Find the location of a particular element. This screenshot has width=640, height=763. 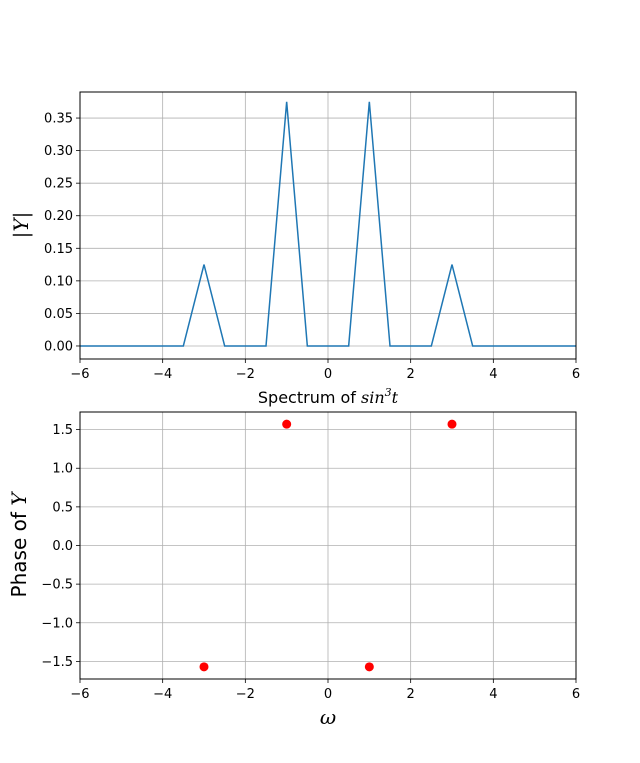

y-tick-label: 0.35 is located at coordinates (58, 119).